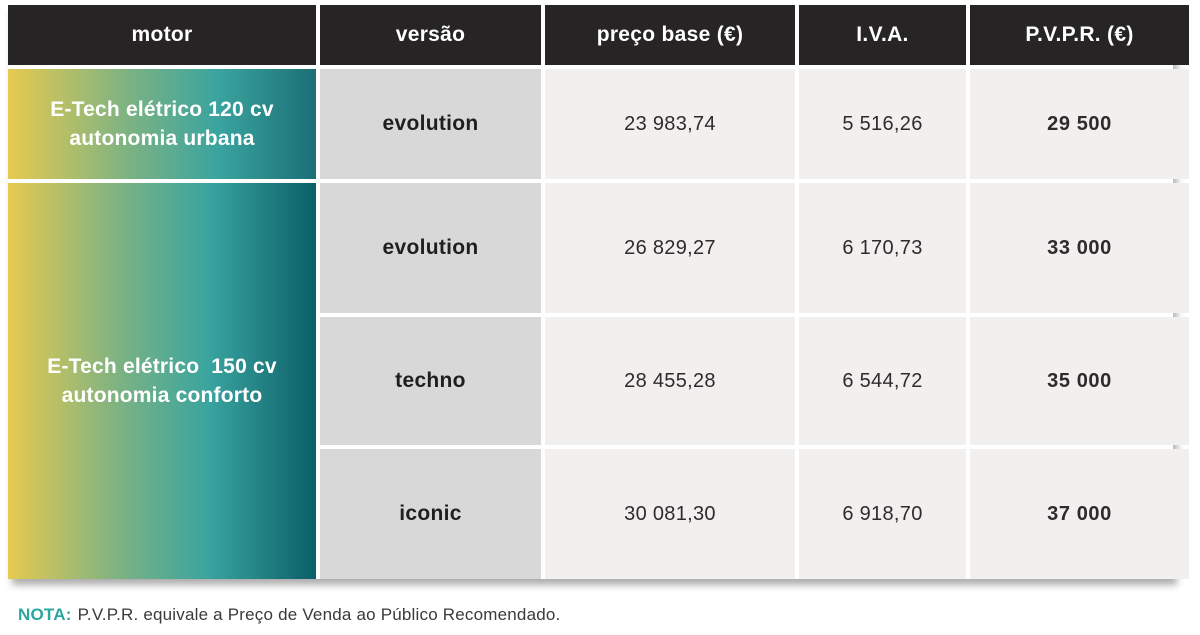 The height and width of the screenshot is (635, 1200). Describe the element at coordinates (1079, 248) in the screenshot. I see `pvpr-cell: 33 000` at that location.